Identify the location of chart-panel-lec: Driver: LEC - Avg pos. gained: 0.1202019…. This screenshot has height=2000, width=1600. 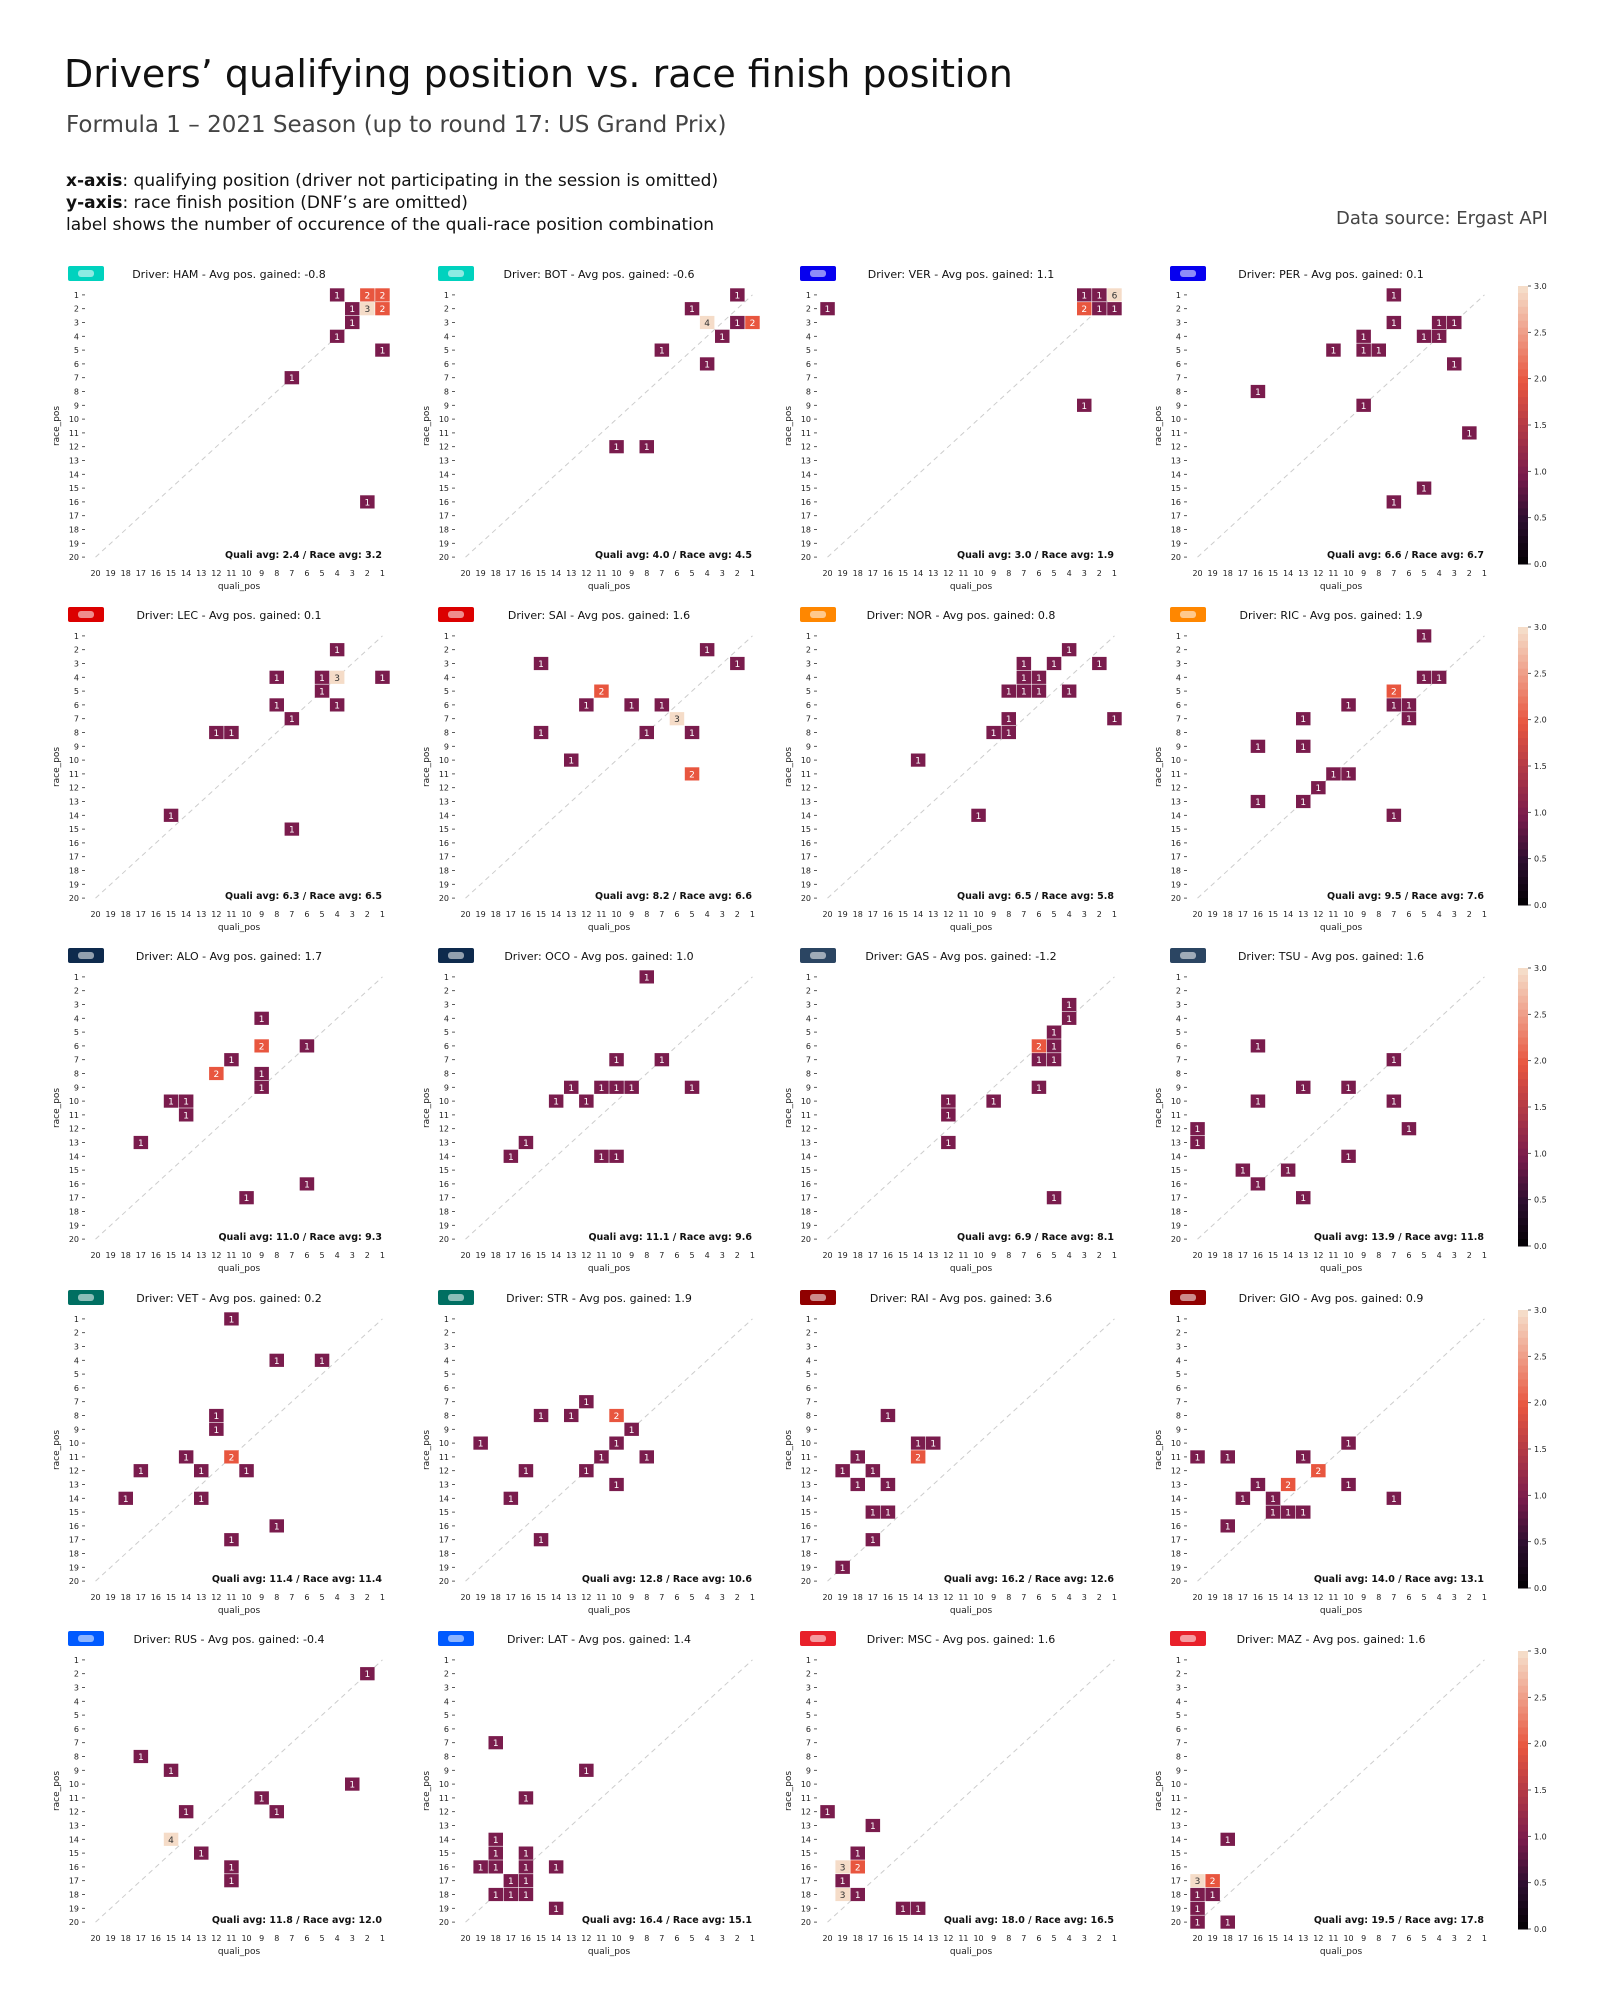
(221, 770).